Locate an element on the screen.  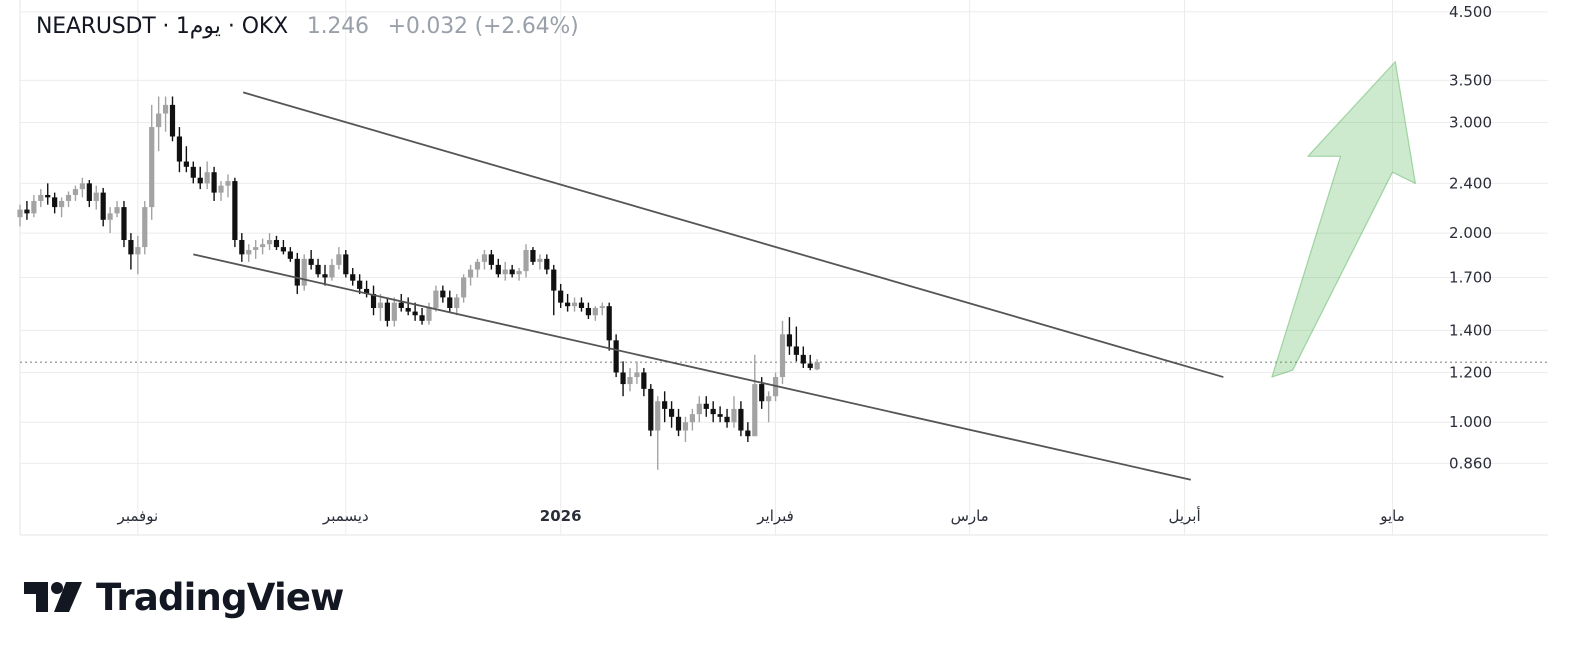
y-tick-label: 2.000 is located at coordinates (1470, 233).